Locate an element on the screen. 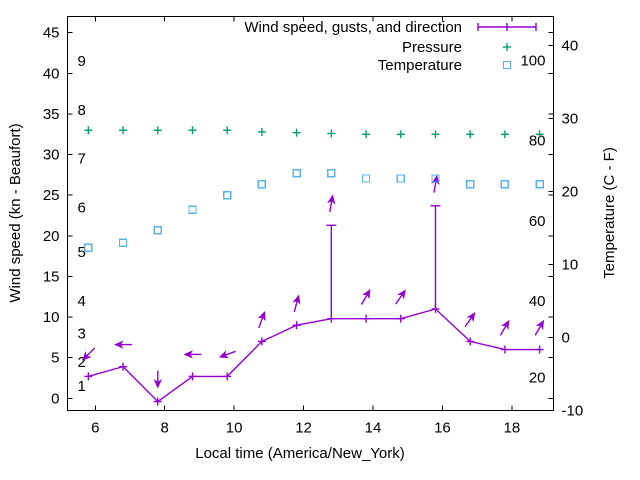  y-tick-label: 15 is located at coordinates (51, 276).